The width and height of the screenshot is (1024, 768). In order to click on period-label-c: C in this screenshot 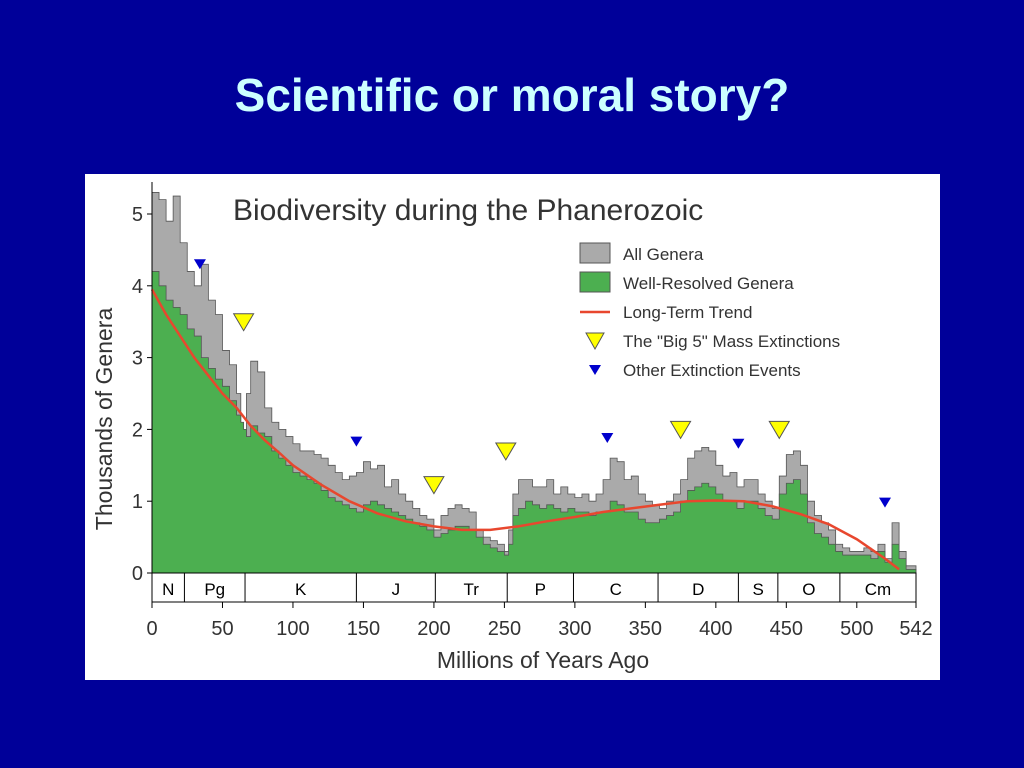, I will do `click(616, 589)`.